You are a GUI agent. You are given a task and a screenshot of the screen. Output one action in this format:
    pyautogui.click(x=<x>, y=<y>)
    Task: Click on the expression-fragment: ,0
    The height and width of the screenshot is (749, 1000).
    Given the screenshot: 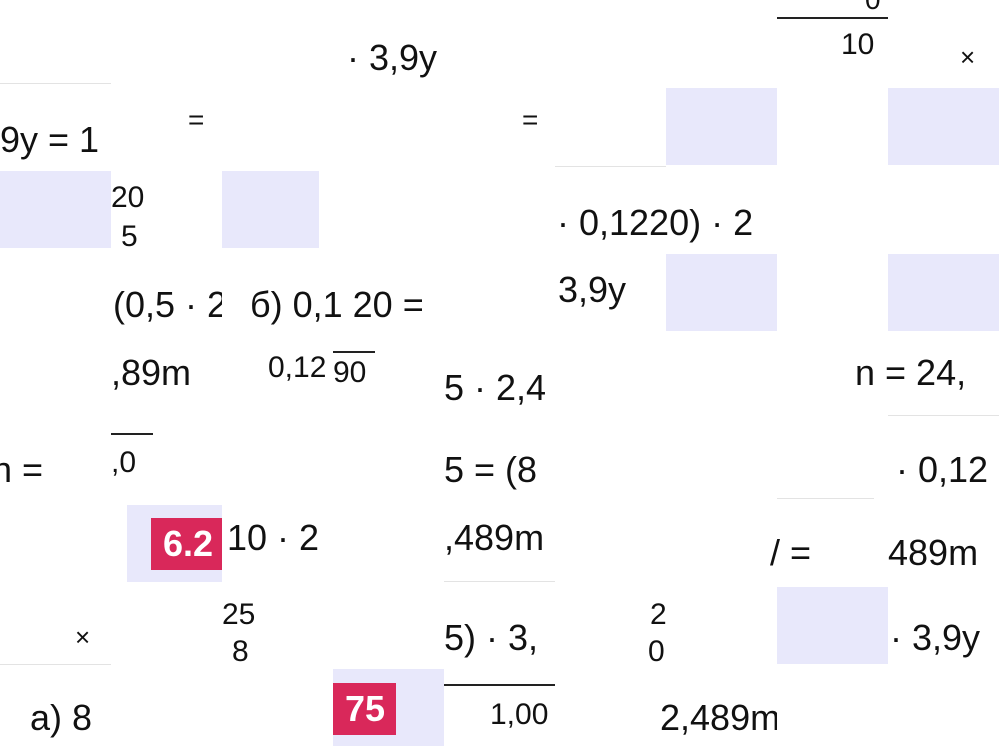 What is the action you would take?
    pyautogui.click(x=124, y=462)
    